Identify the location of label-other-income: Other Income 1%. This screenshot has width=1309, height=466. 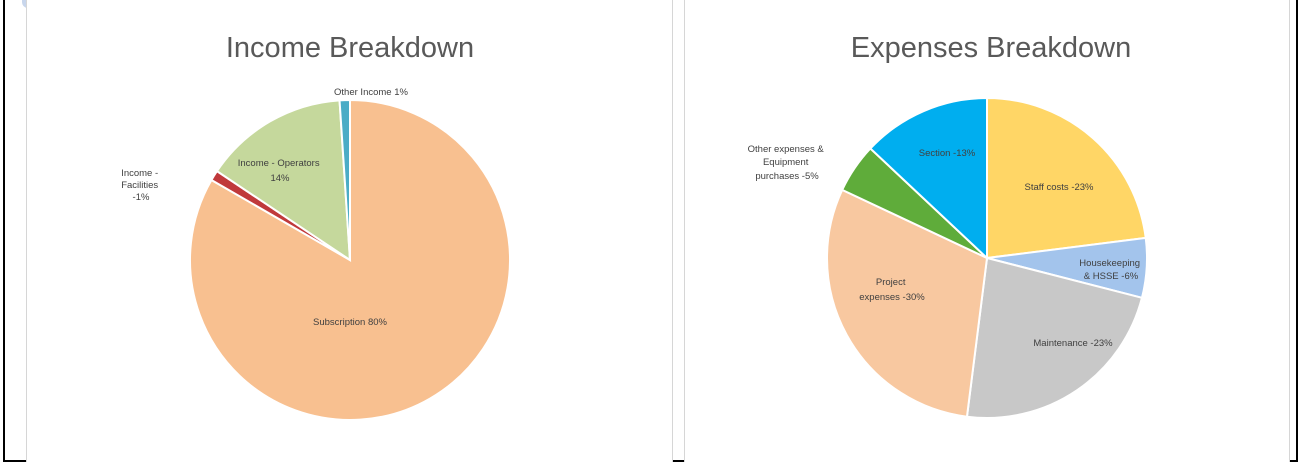
(371, 92).